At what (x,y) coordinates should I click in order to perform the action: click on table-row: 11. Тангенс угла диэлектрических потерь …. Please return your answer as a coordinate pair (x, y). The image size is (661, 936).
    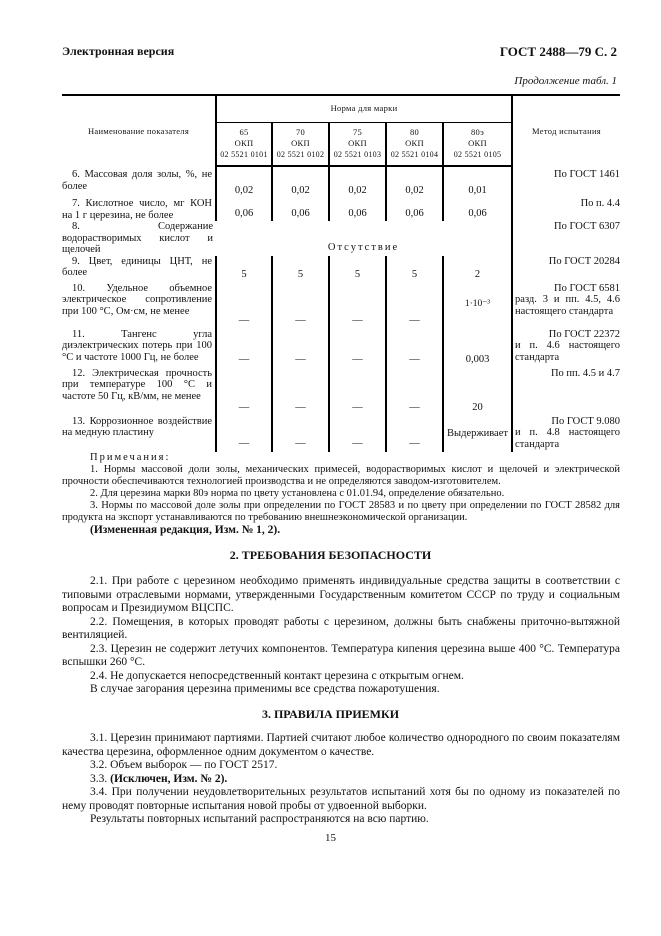
    Looking at the image, I should click on (341, 348).